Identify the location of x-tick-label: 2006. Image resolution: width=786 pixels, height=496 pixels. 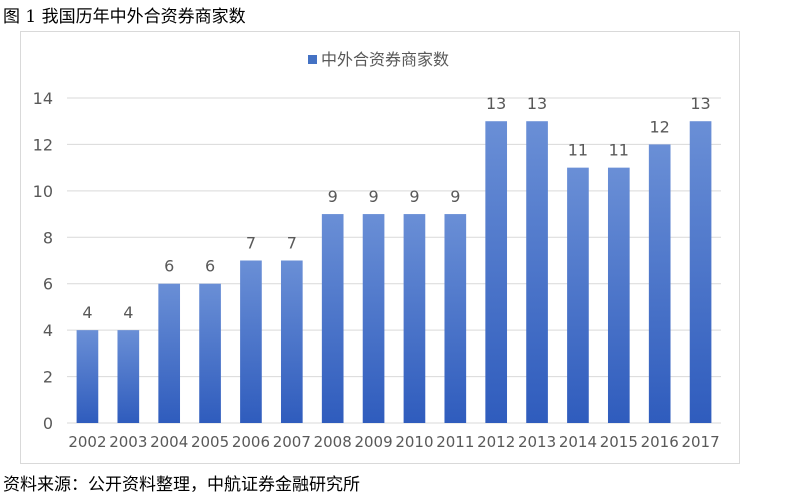
(251, 442).